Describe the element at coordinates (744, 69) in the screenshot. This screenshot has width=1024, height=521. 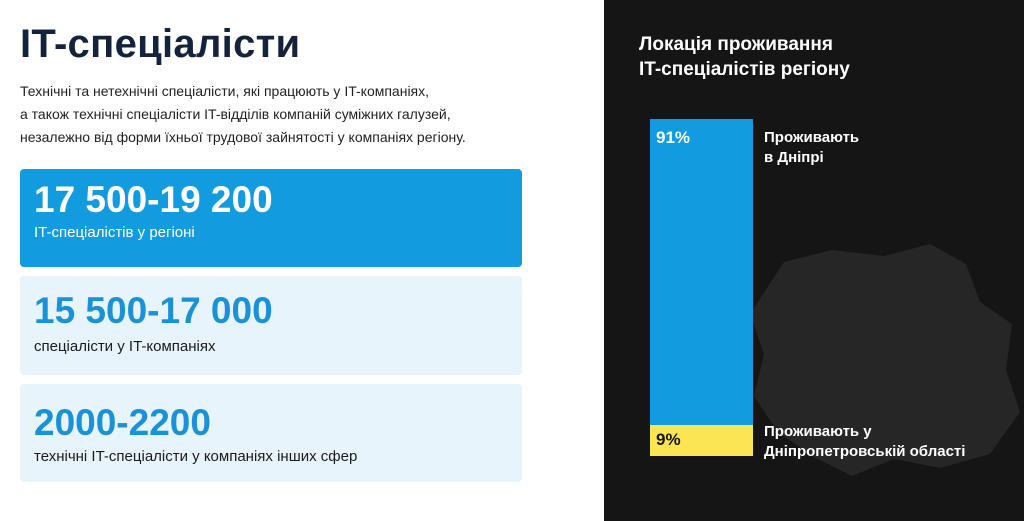
I see `panel-title-line-2: IT-спеціалістів регіону` at that location.